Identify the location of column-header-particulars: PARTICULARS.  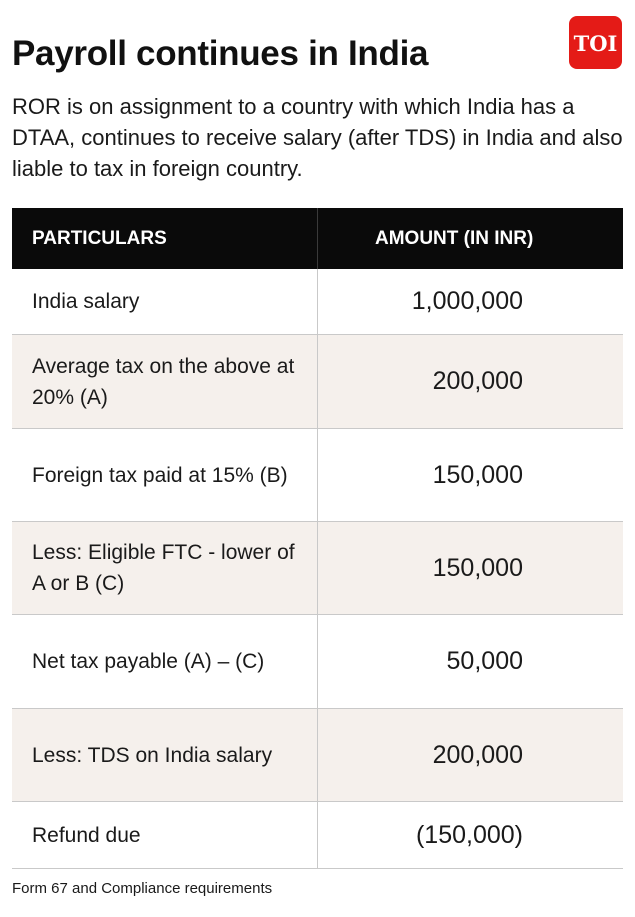
(165, 238).